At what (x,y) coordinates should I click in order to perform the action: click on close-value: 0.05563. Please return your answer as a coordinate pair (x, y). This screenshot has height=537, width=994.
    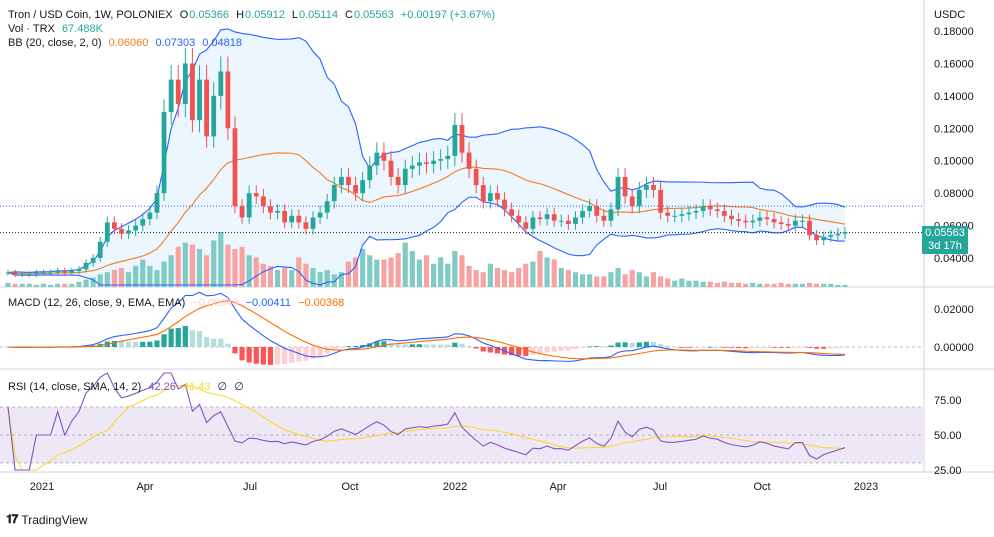
    Looking at the image, I should click on (373, 15).